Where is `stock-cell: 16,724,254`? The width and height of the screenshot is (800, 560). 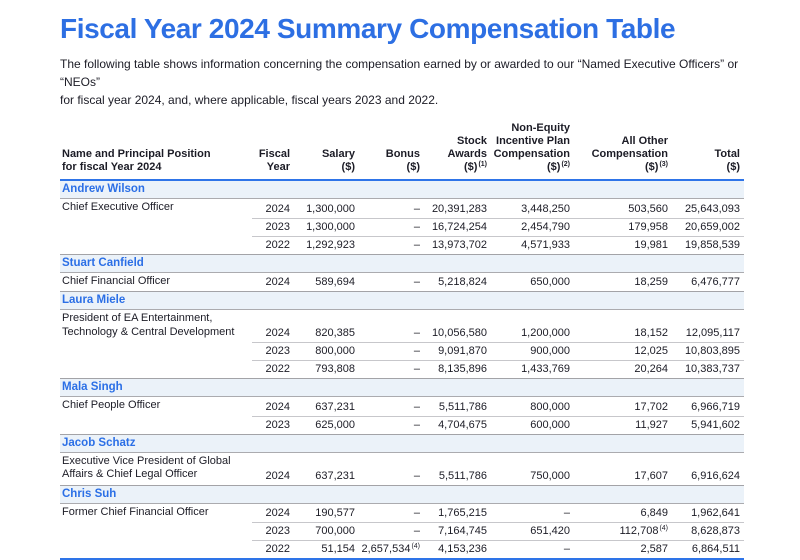
stock-cell: 16,724,254 is located at coordinates (457, 227).